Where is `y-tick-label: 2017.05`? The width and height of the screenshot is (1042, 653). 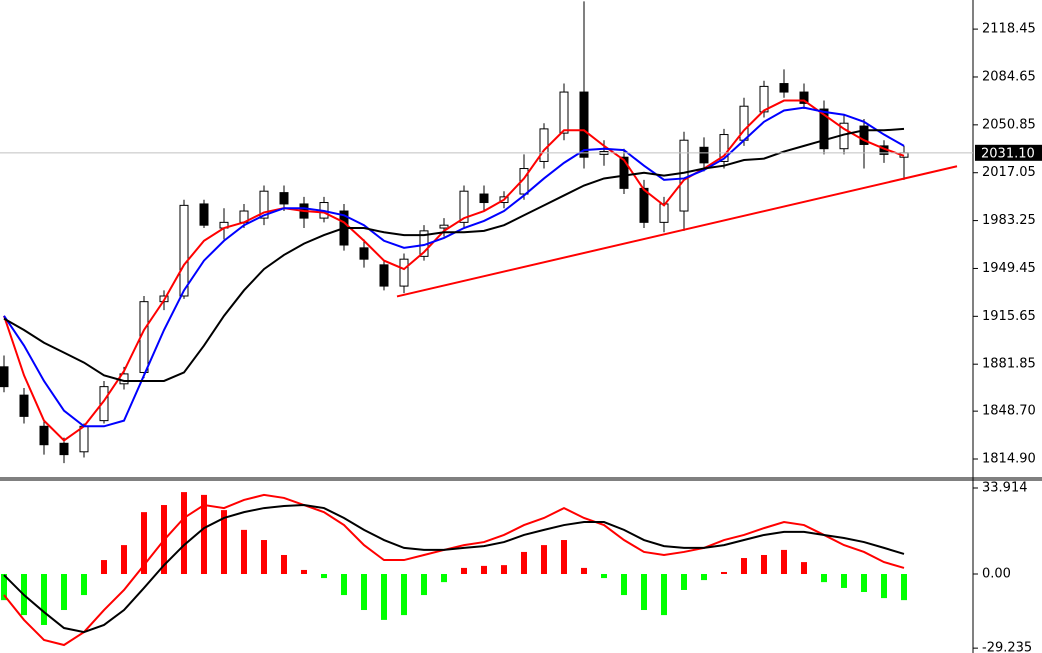
y-tick-label: 2017.05 is located at coordinates (1009, 172).